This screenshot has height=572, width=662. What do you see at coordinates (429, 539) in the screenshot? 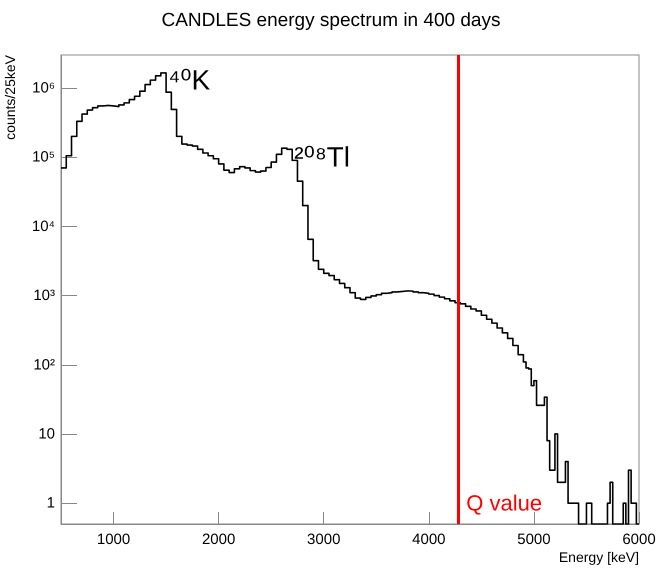
I see `x-tick-label: 4000` at bounding box center [429, 539].